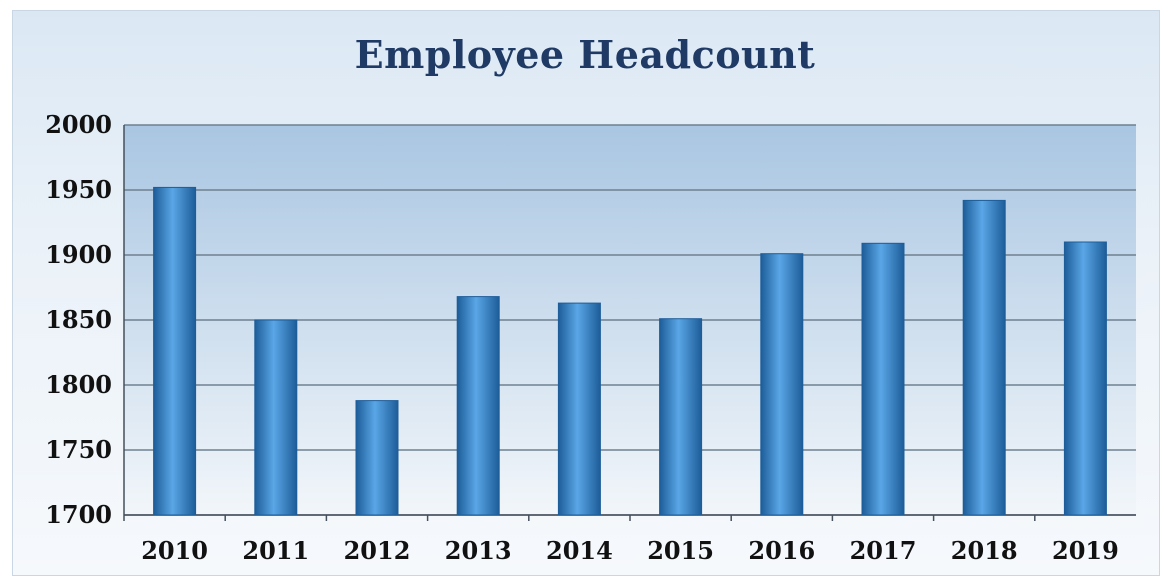 This screenshot has width=1170, height=585. Describe the element at coordinates (478, 550) in the screenshot. I see `x-tick-label-2013: 2013` at that location.